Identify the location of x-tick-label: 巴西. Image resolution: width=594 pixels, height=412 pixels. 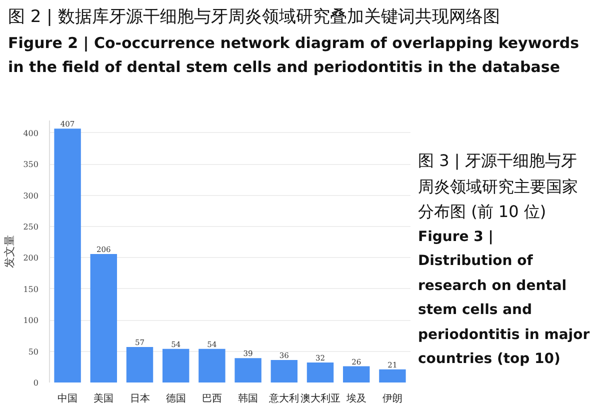
(212, 399).